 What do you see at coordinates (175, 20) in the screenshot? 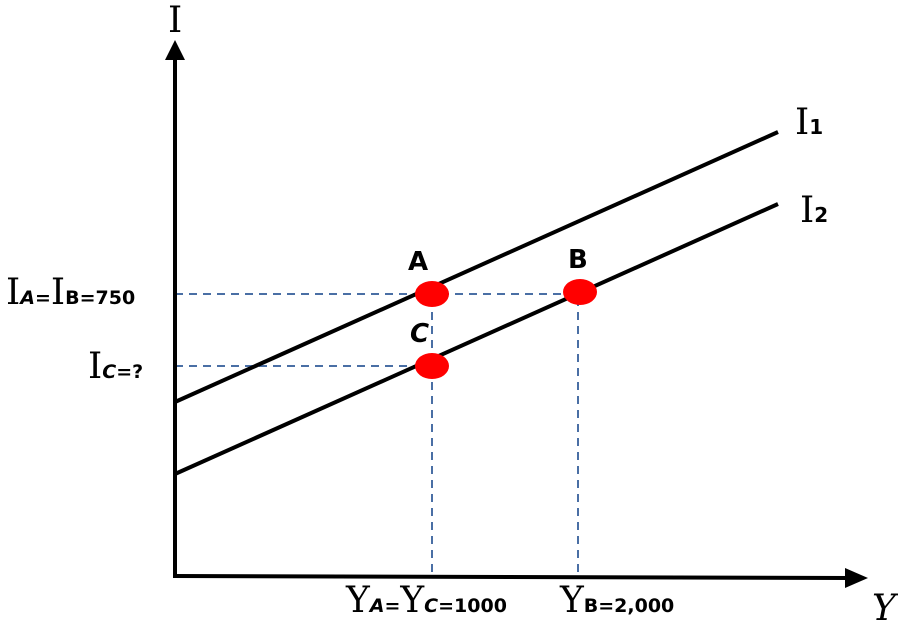
I see `y-axis-label: I` at bounding box center [175, 20].